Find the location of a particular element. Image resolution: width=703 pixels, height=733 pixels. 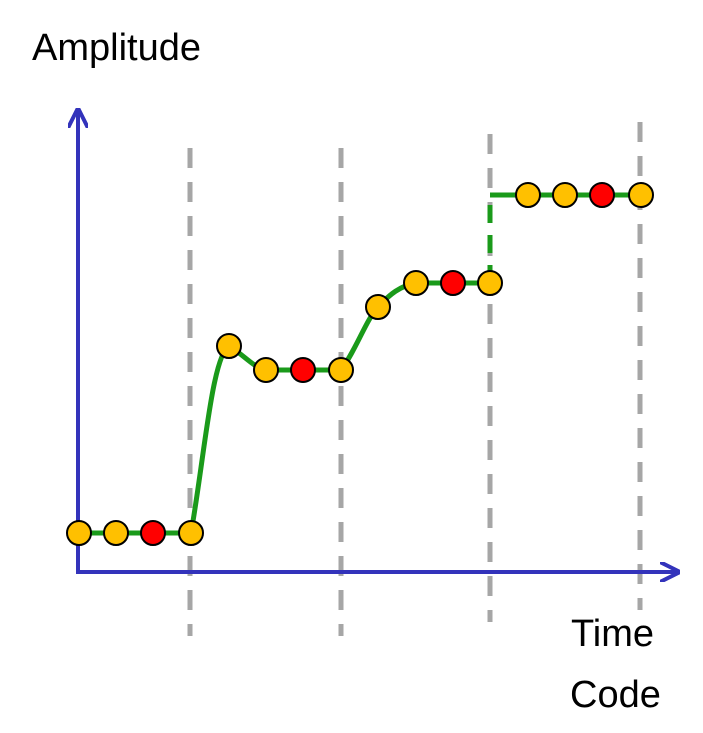

x-axis-label-line-2: Code is located at coordinates (615, 695).